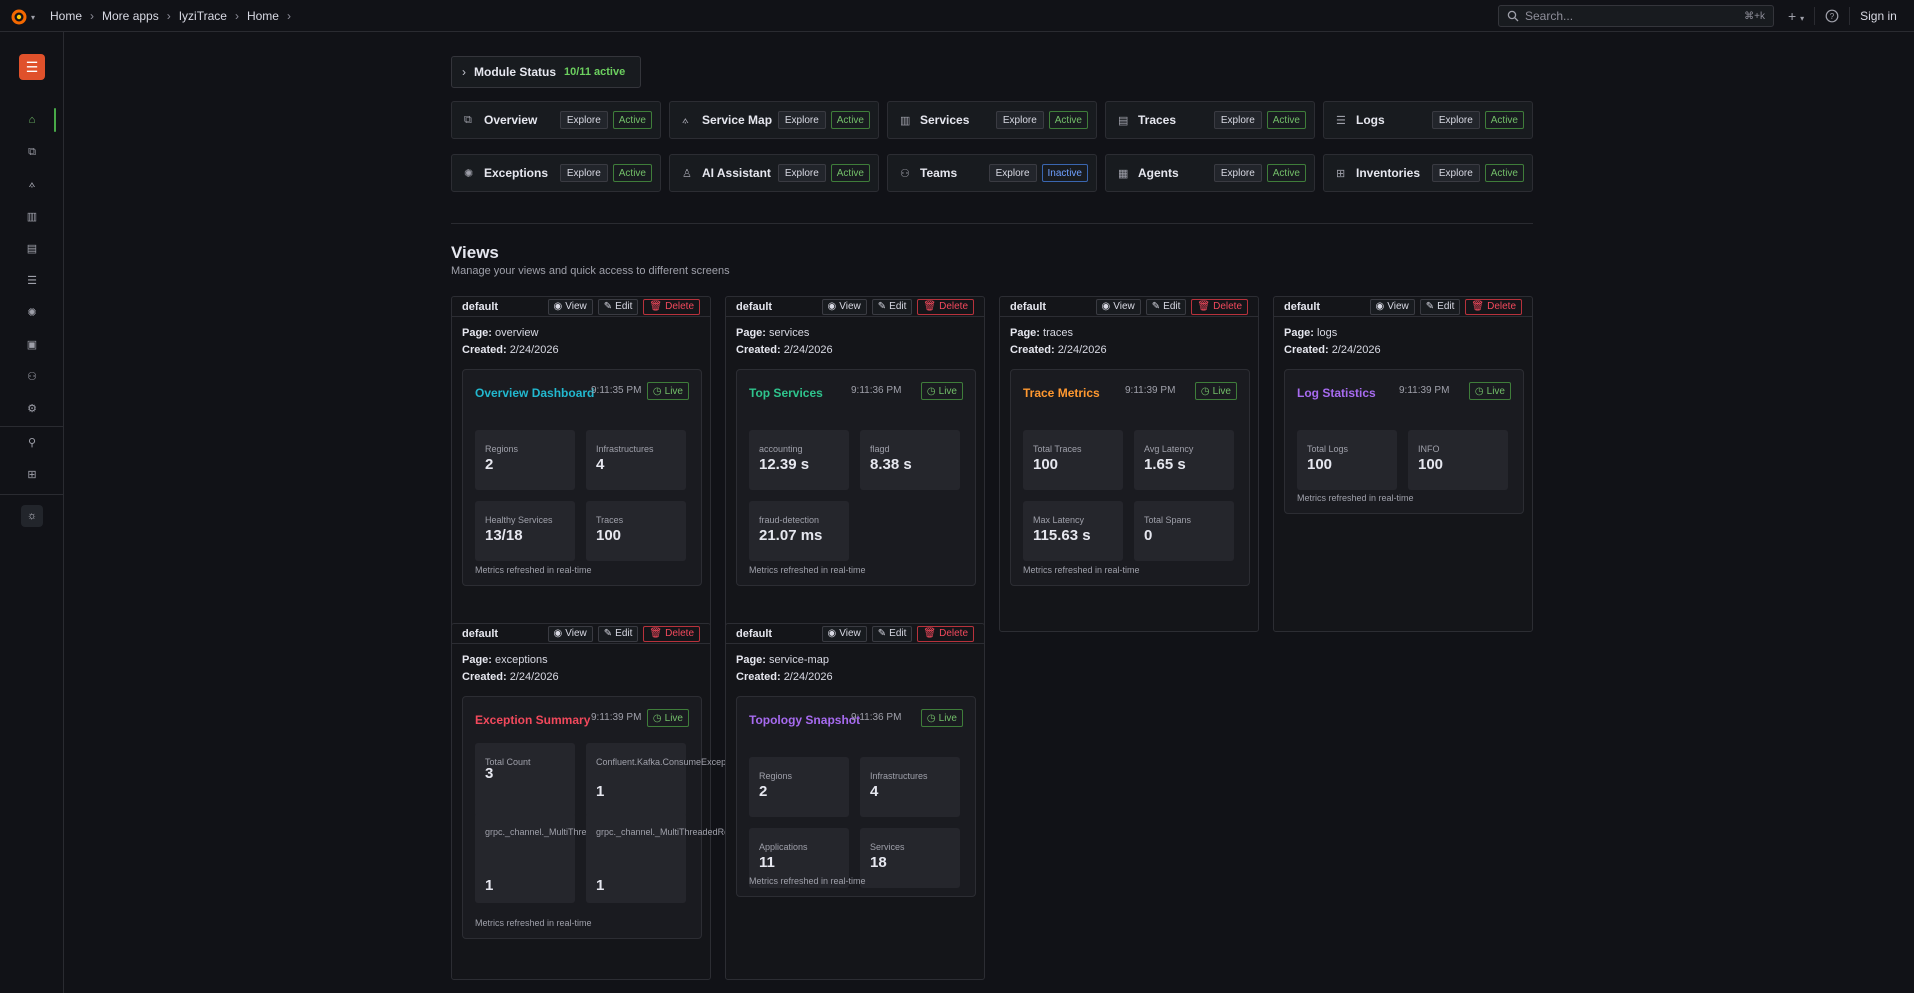 The height and width of the screenshot is (993, 1914). Describe the element at coordinates (32, 248) in the screenshot. I see `sidebar-traces-icon: ▤` at that location.